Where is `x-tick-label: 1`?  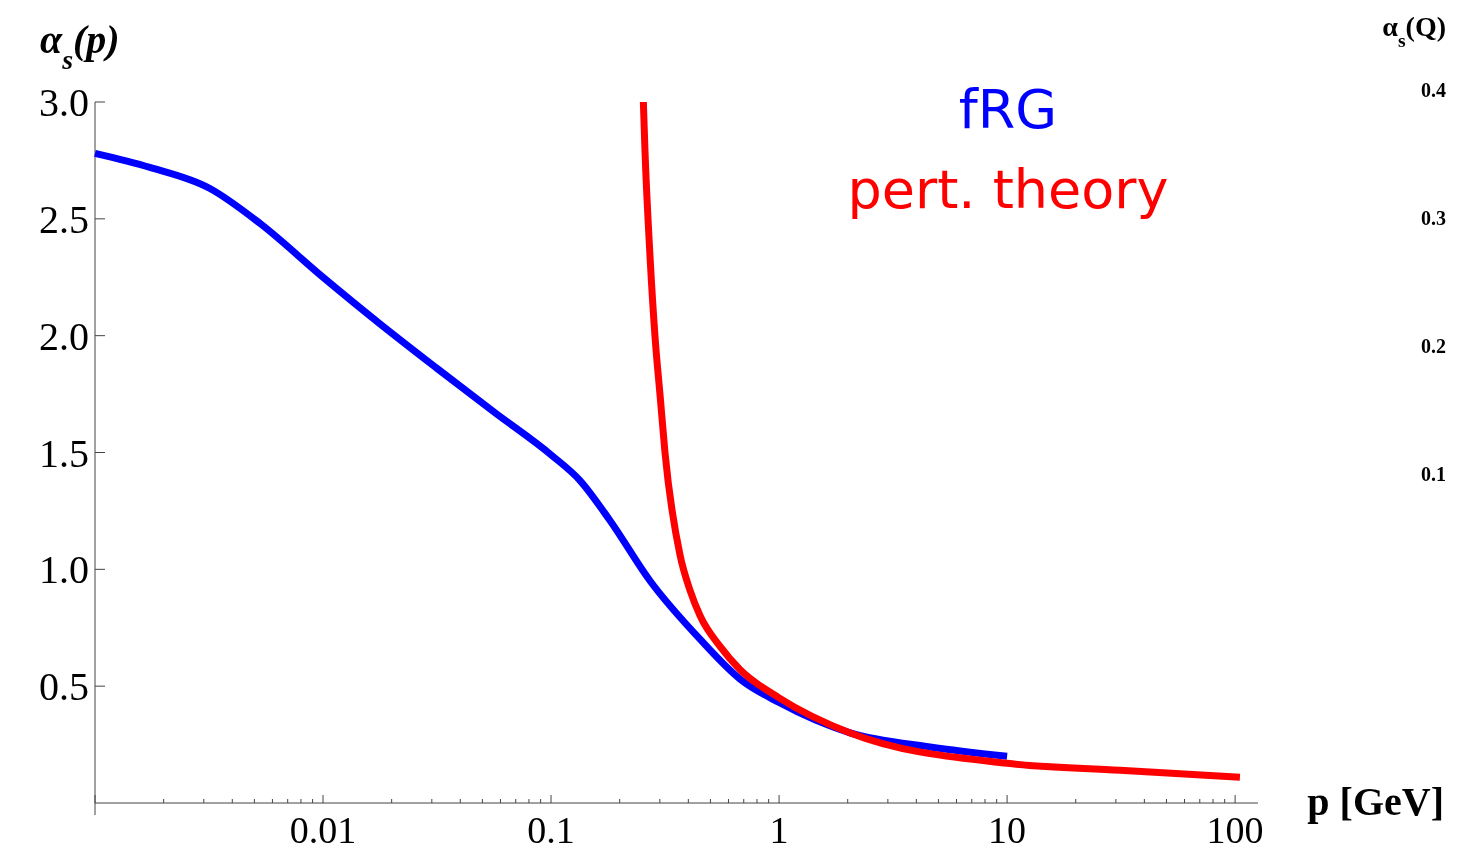
x-tick-label: 1 is located at coordinates (779, 830).